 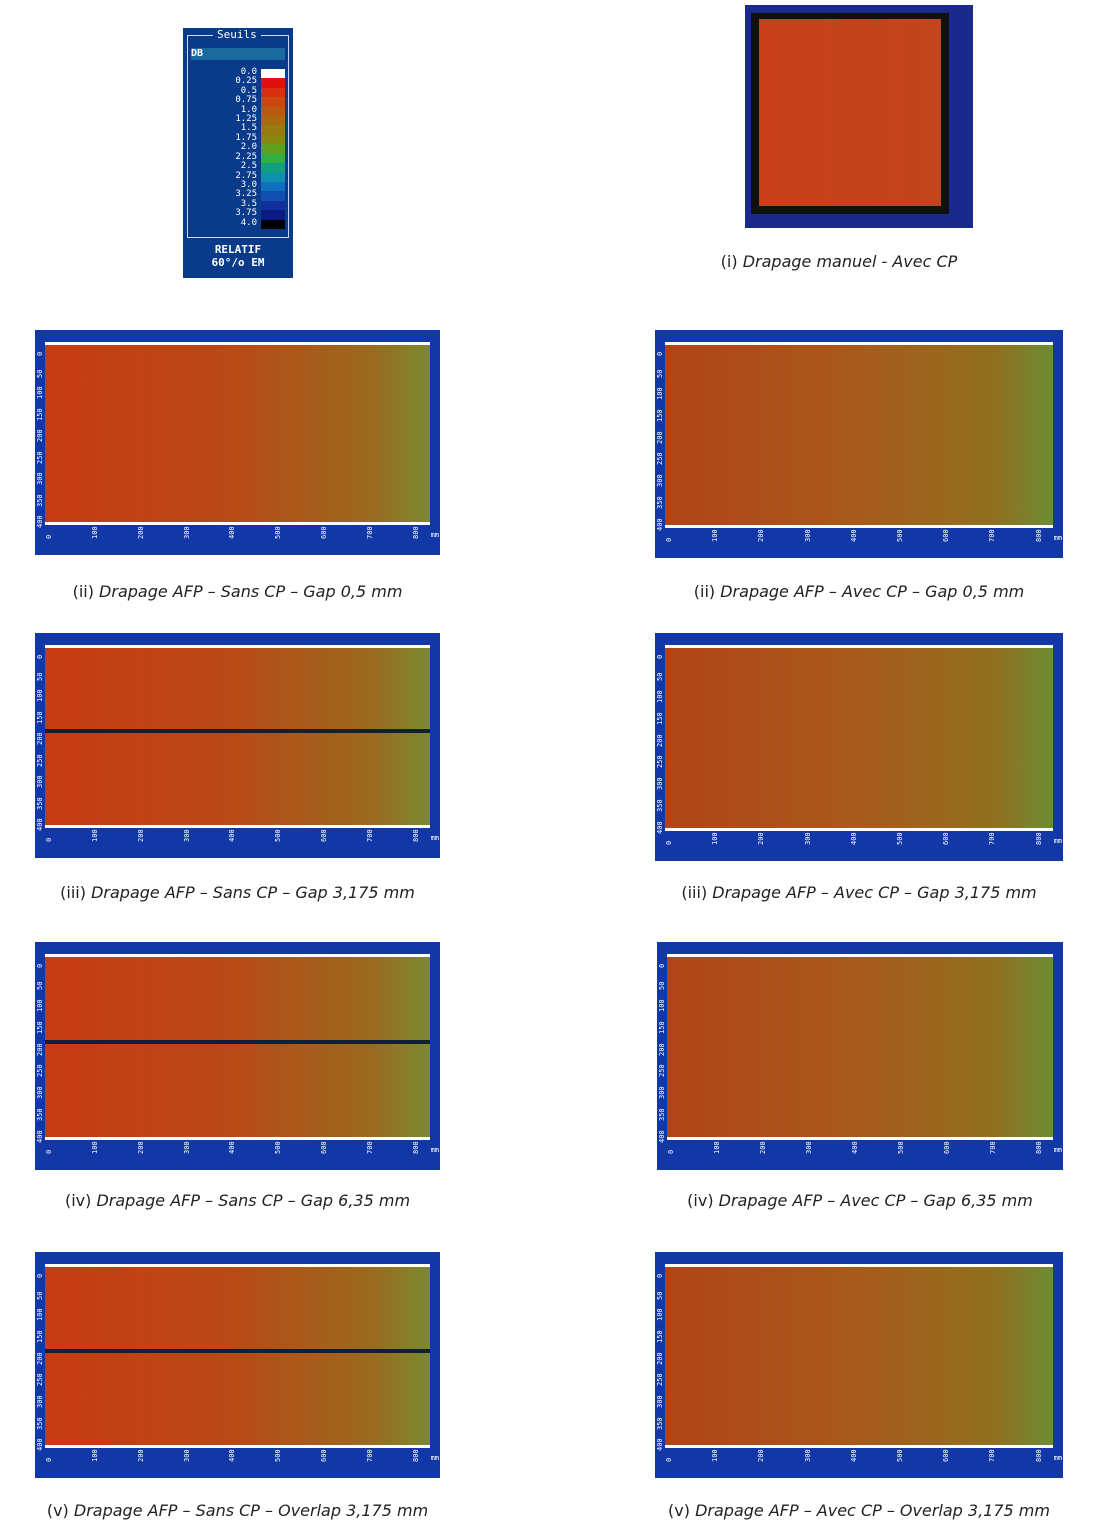 I want to click on legend-value: 3.25, so click(x=246, y=194).